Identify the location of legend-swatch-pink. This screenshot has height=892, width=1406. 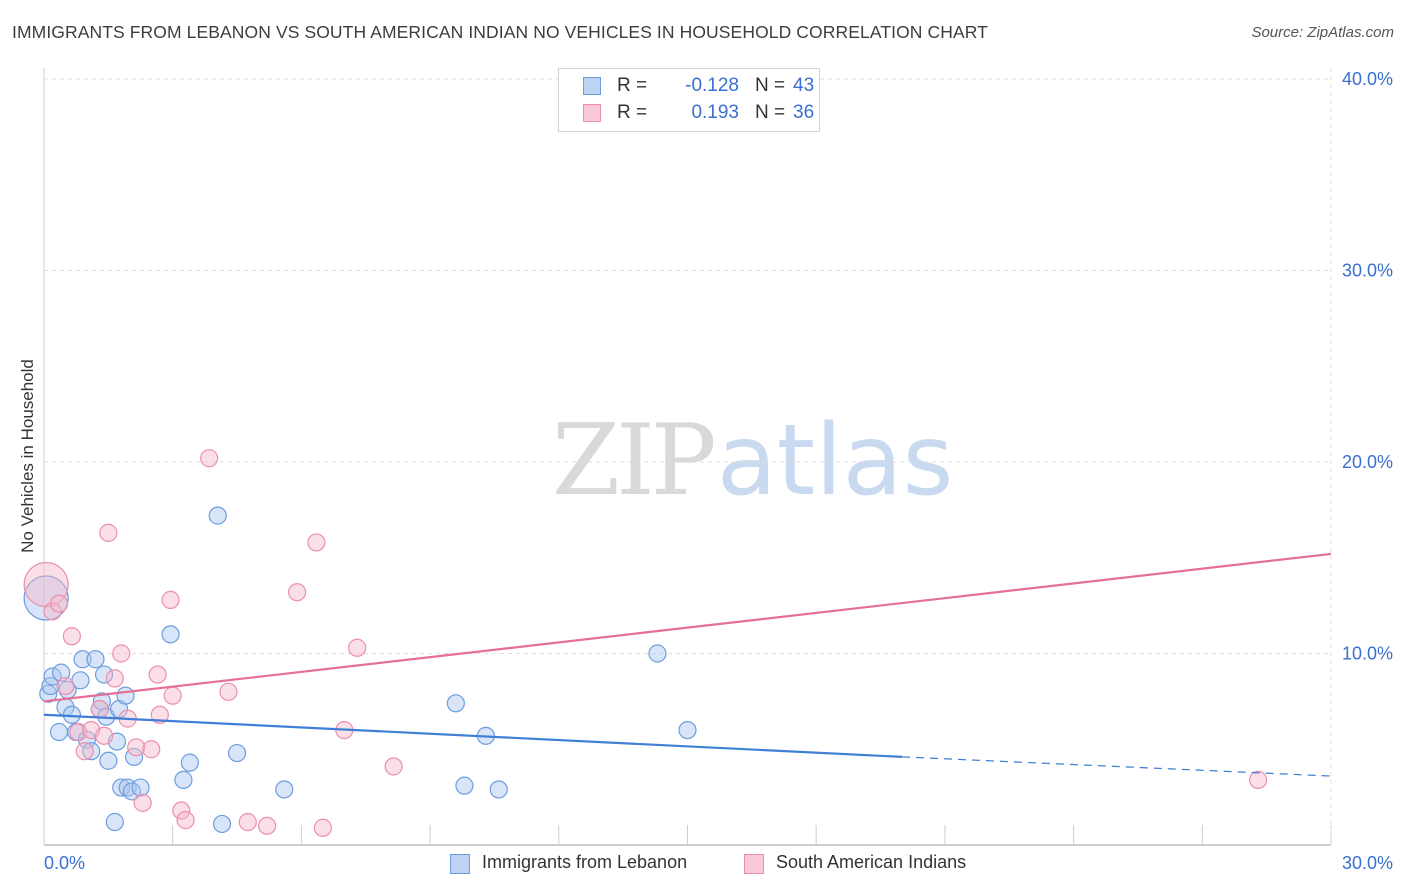
(592, 113).